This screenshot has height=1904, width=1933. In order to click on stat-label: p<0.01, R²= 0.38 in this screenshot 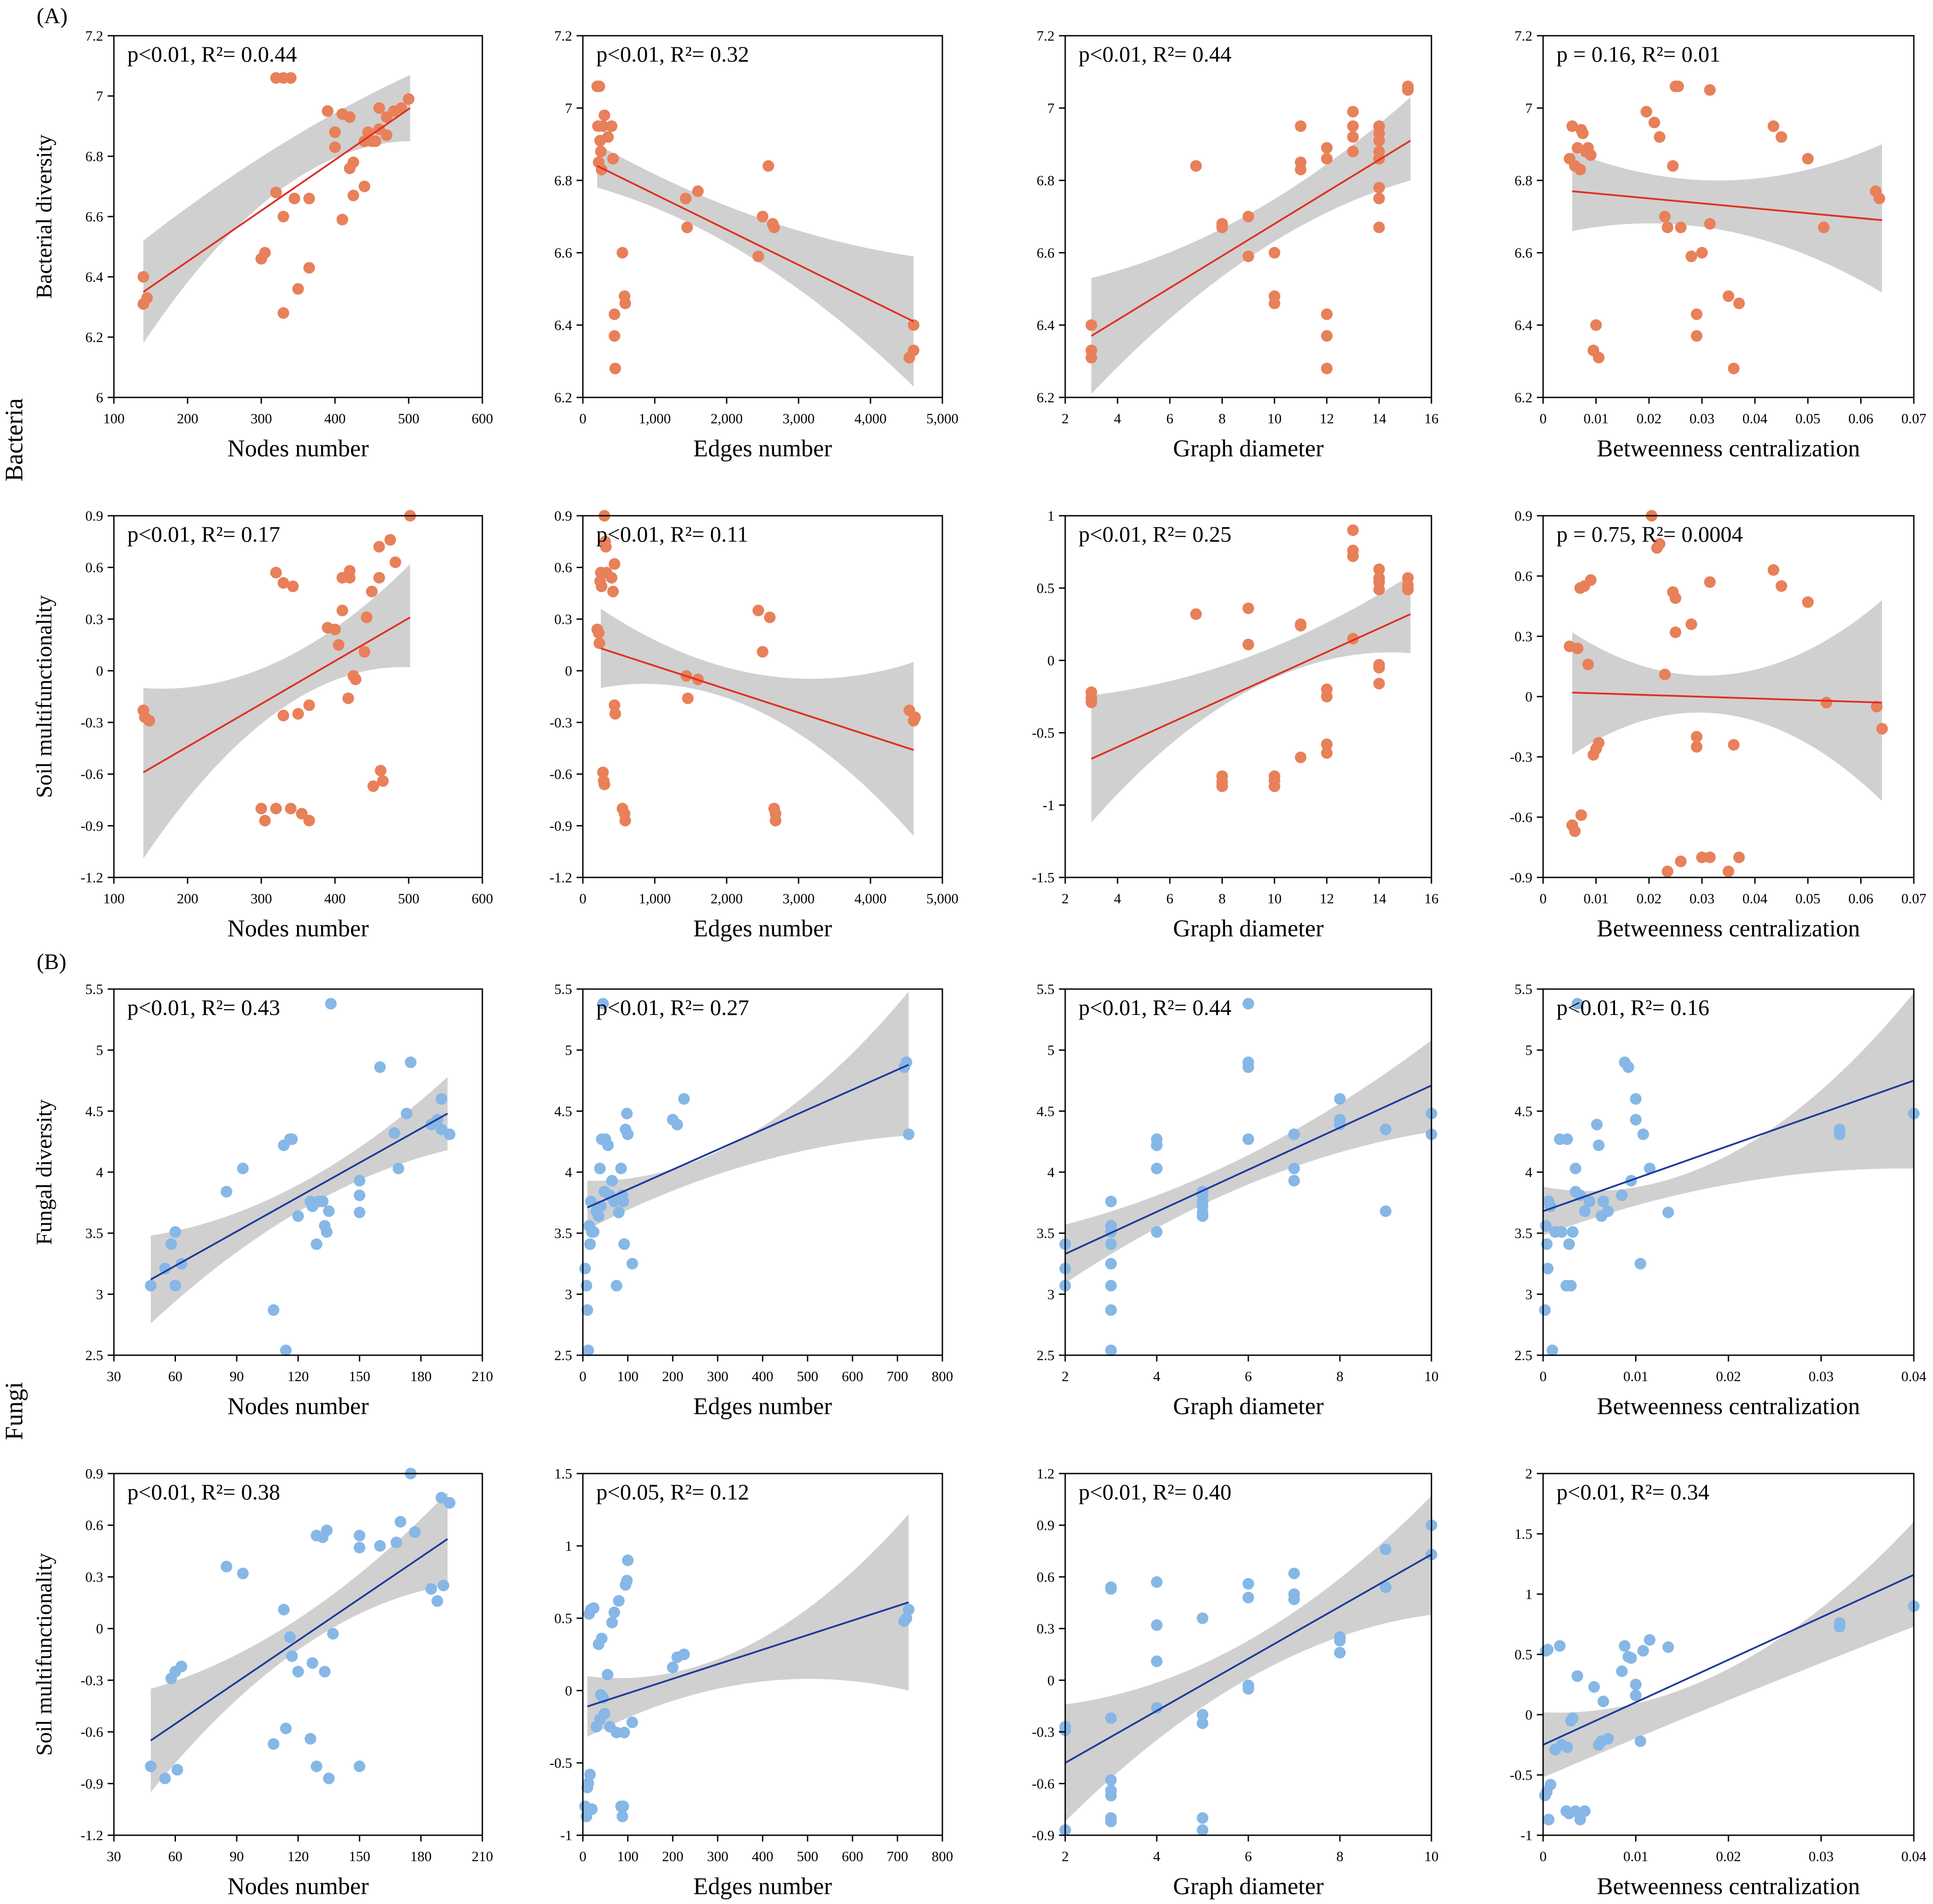, I will do `click(203, 1491)`.